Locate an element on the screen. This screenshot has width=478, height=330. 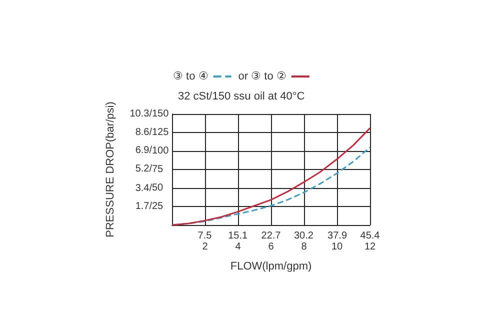
x2-tick-label: 15.1 is located at coordinates (238, 236).